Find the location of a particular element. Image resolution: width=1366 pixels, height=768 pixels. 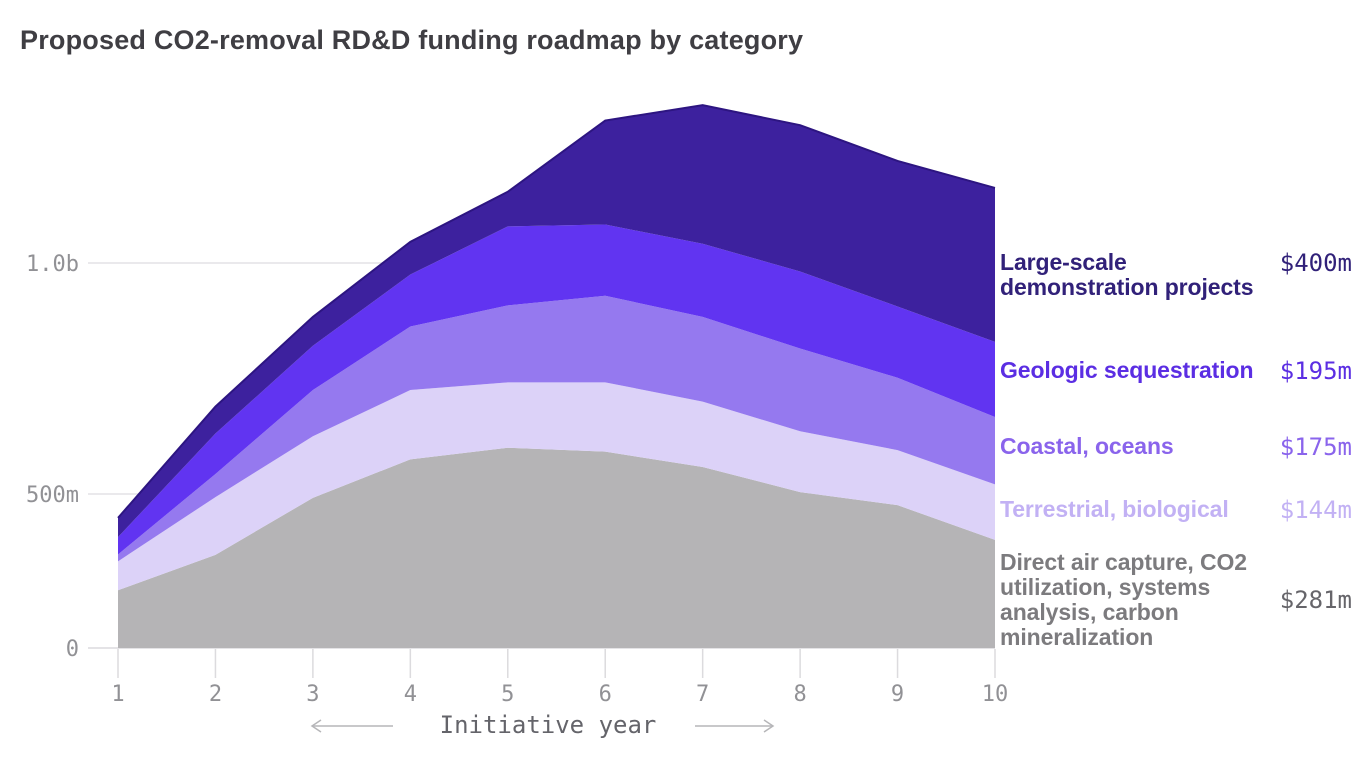

legend-label-terrestrial-biological: Terrestrial, biological is located at coordinates (1114, 509).